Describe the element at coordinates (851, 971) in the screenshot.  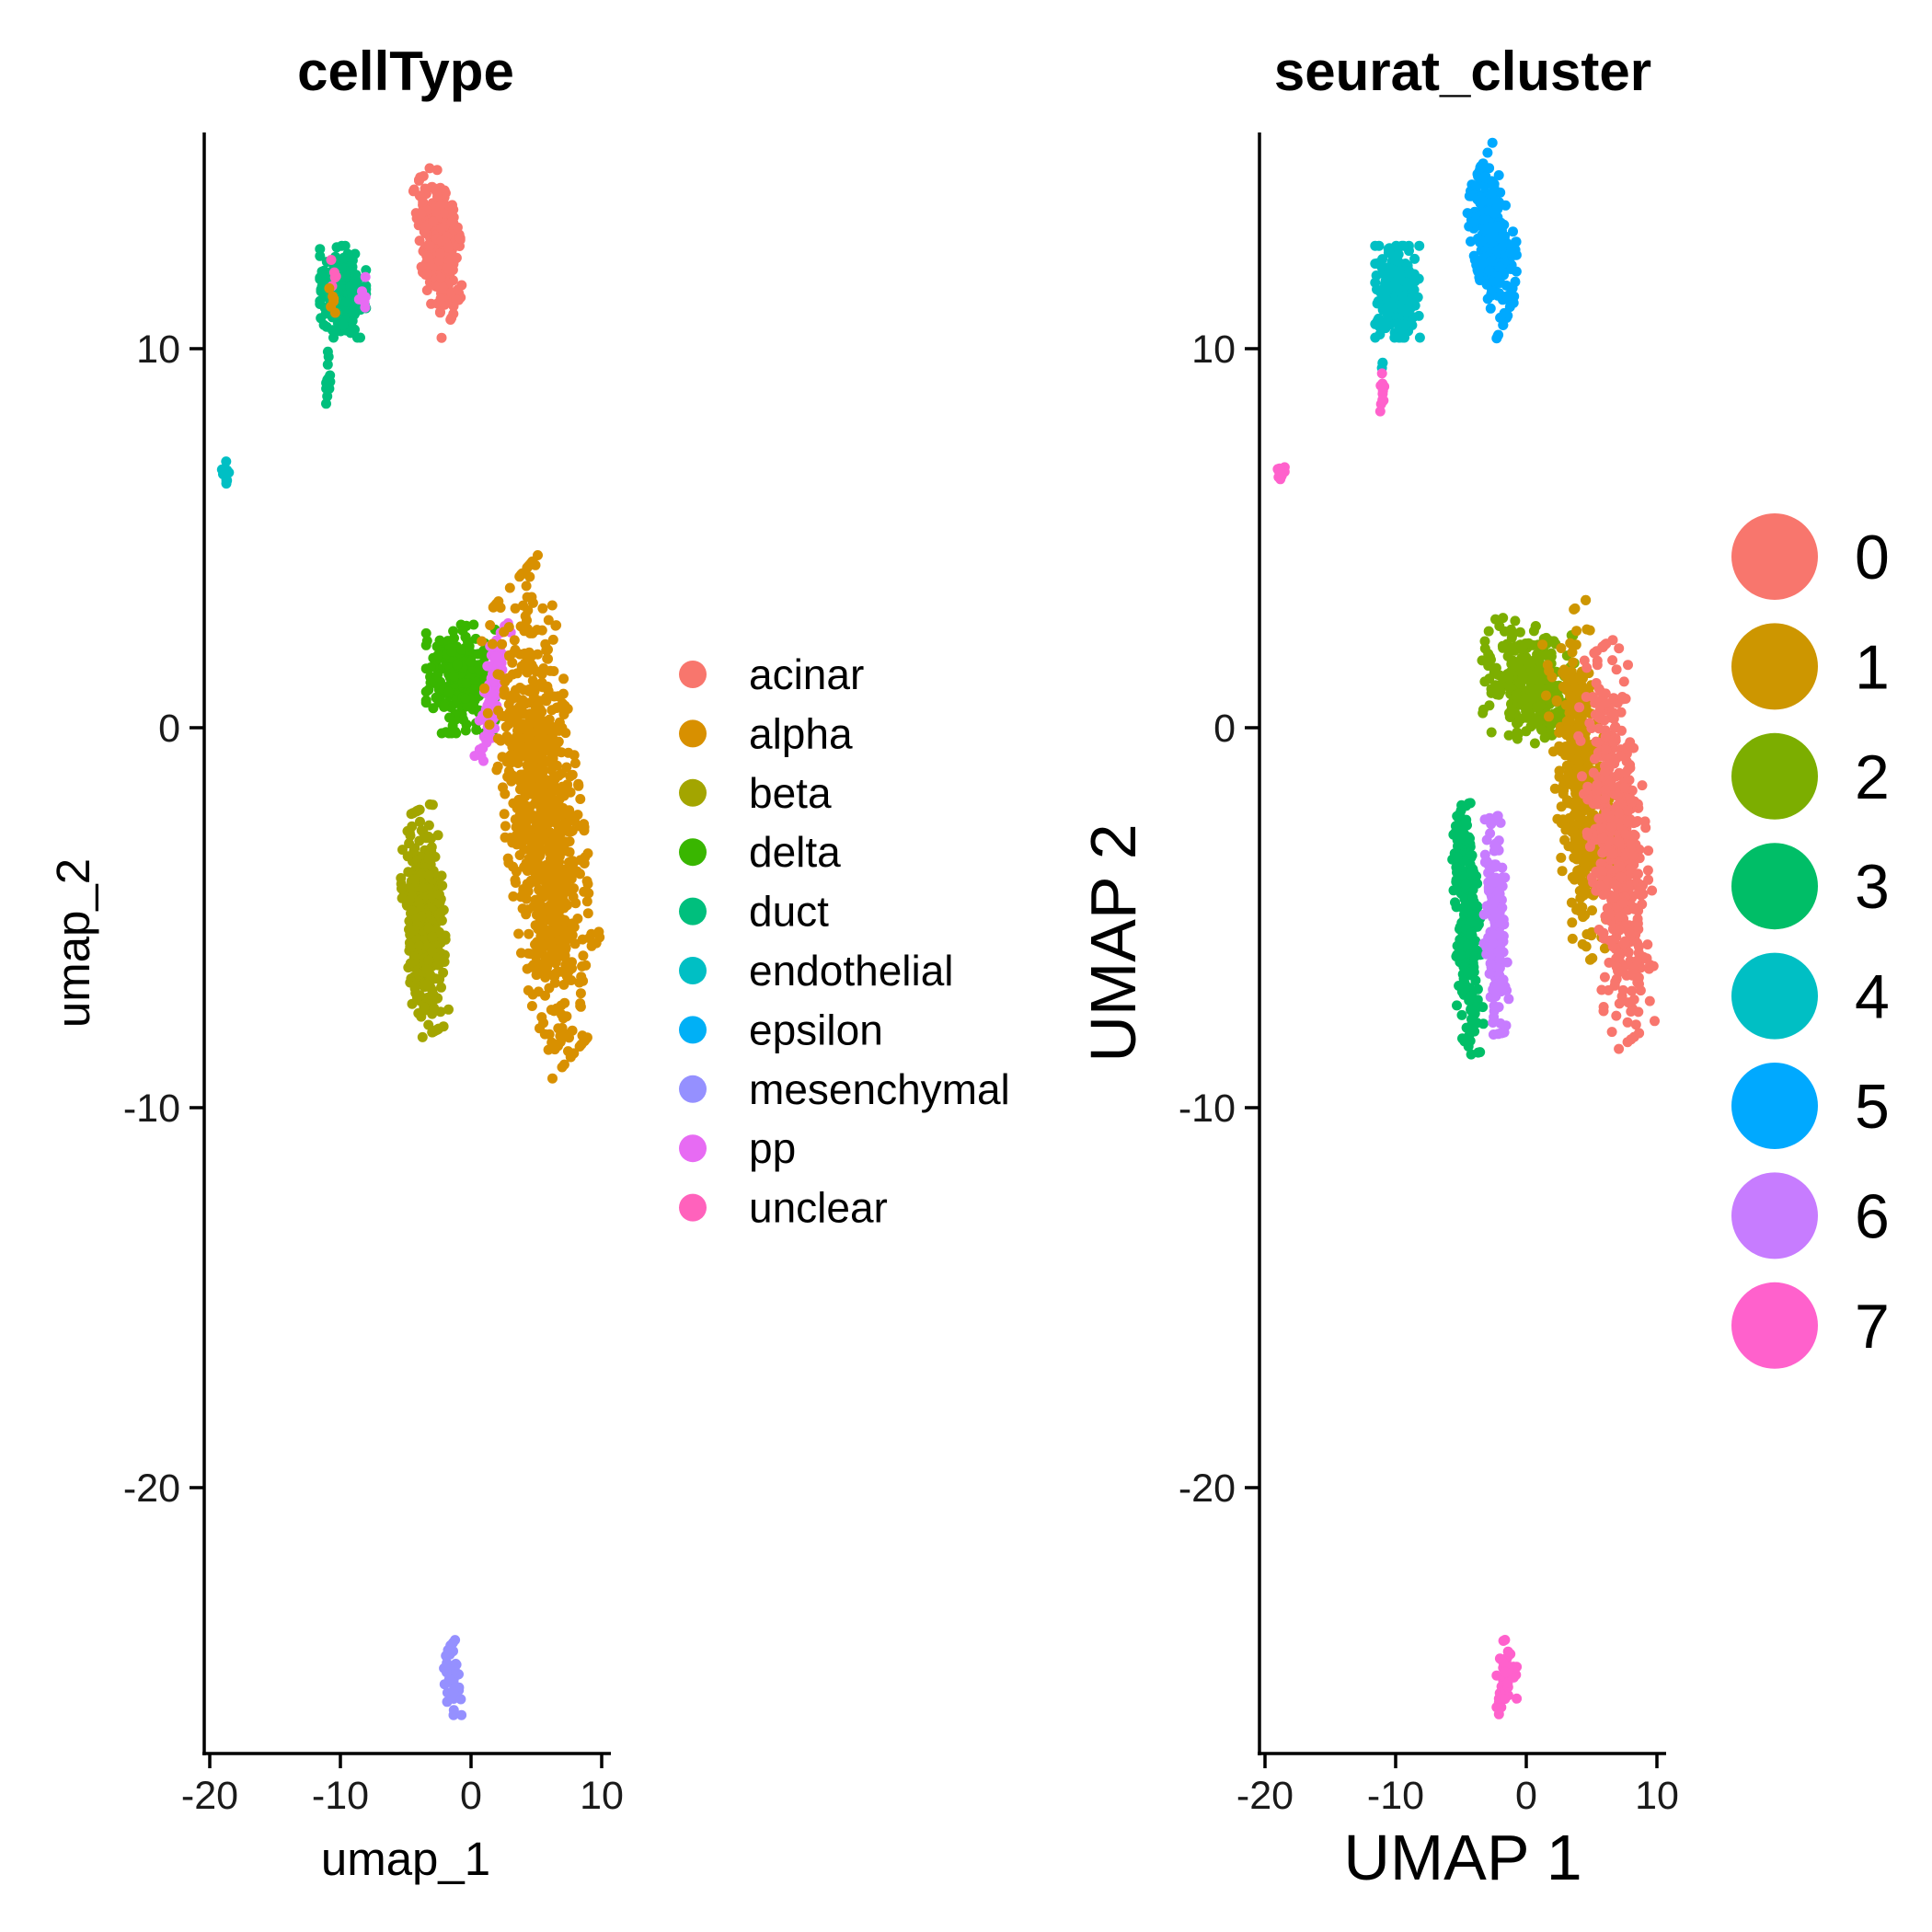
I see `legend-label: endothelial` at that location.